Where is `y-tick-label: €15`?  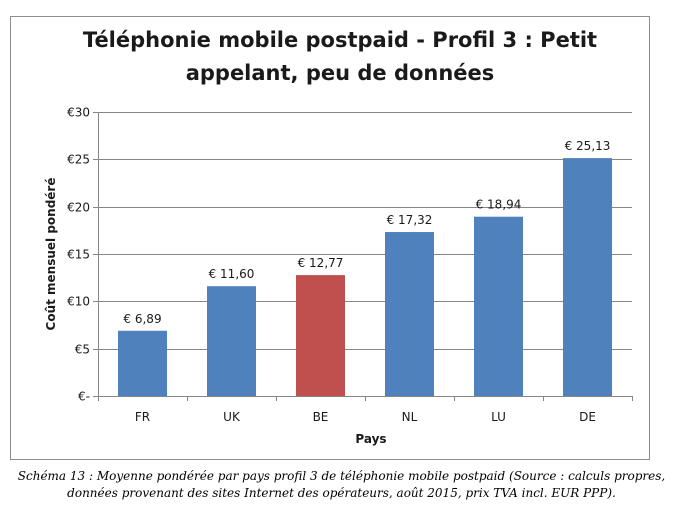
y-tick-label: €15 is located at coordinates (78, 255).